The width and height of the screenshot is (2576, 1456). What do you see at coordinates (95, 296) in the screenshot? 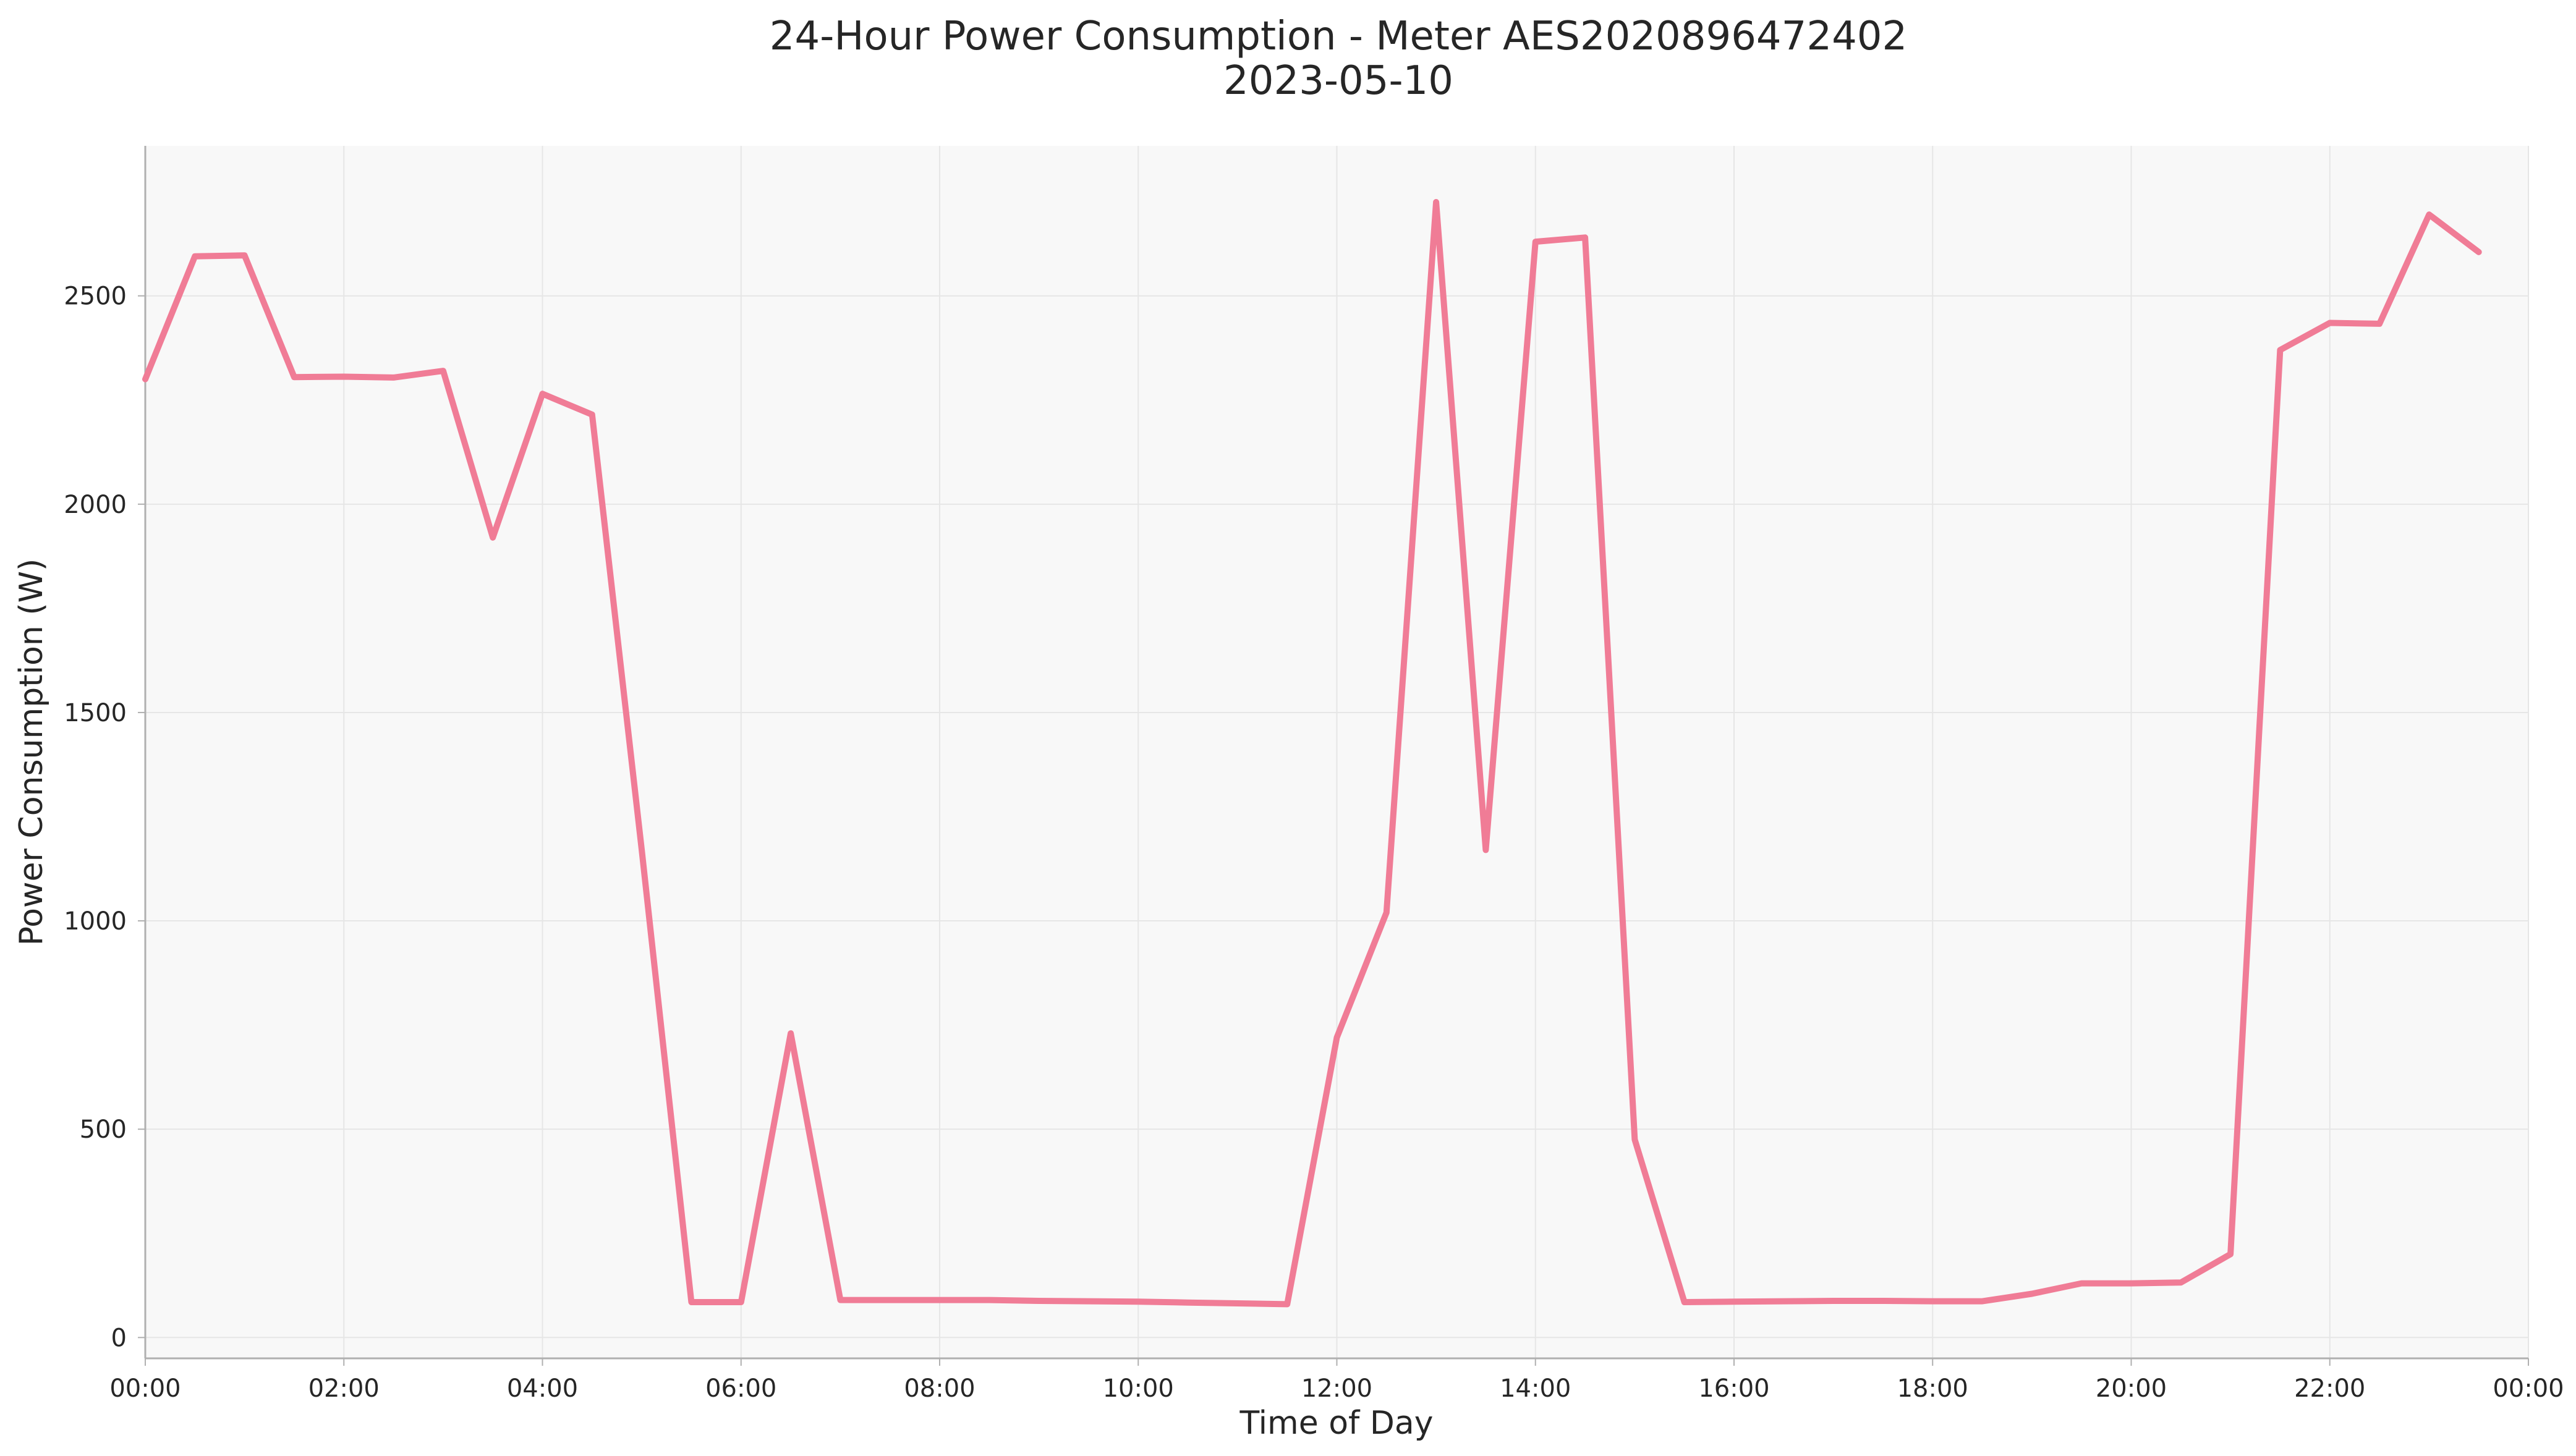
I see `y-tick-label: 2500` at bounding box center [95, 296].